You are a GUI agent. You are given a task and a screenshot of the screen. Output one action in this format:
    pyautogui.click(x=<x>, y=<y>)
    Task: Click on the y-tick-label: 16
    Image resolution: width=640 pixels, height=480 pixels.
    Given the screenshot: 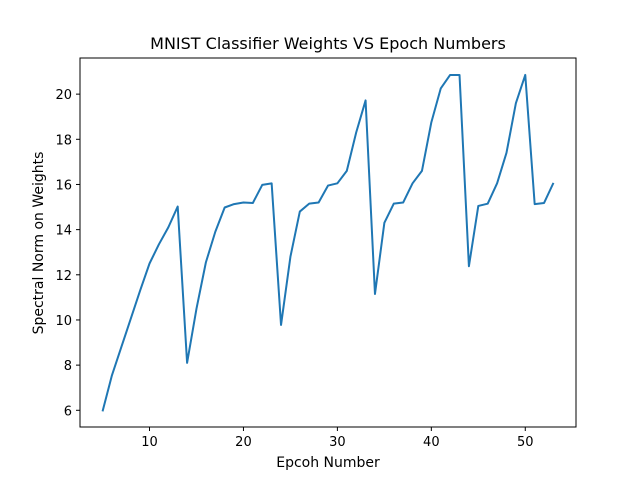 What is the action you would take?
    pyautogui.click(x=63, y=185)
    